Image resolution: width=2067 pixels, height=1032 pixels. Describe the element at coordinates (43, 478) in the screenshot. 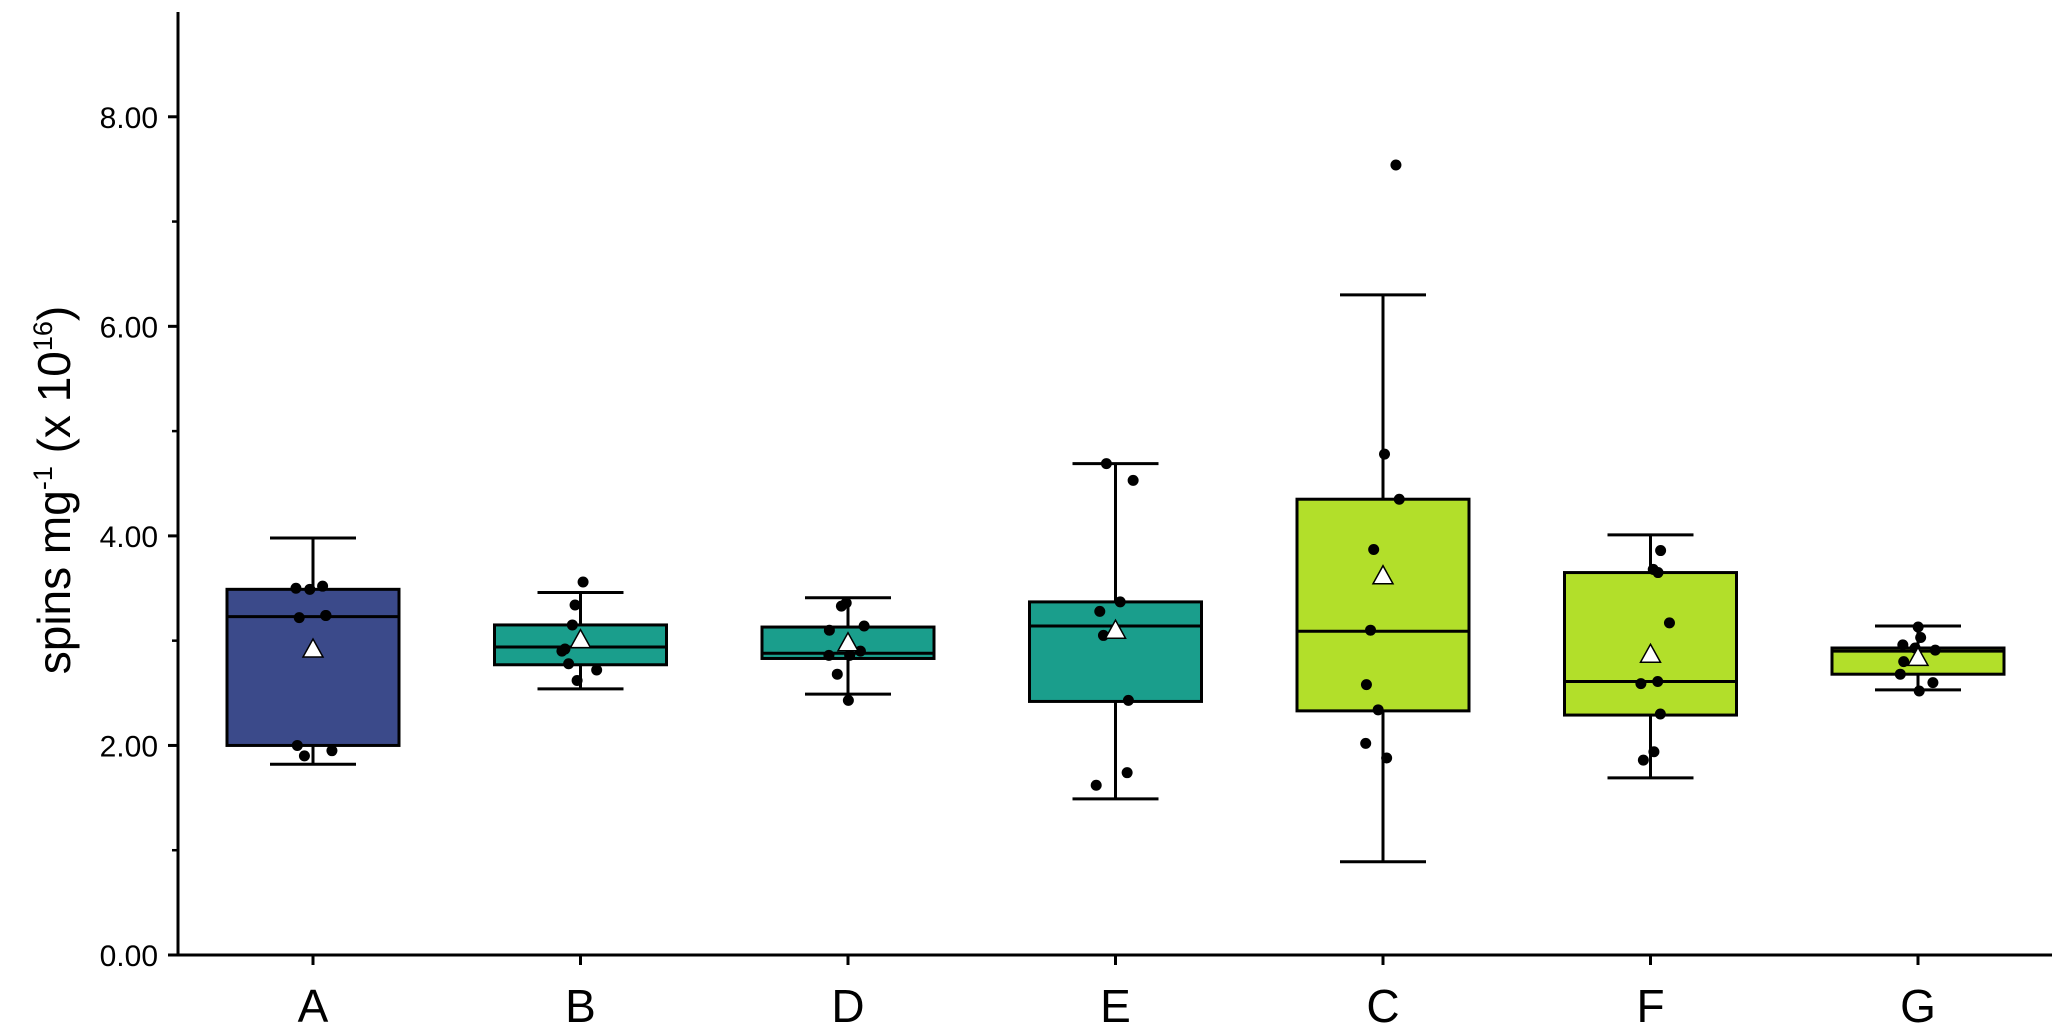

I see `y-axis-title-exponent-1: -1` at that location.